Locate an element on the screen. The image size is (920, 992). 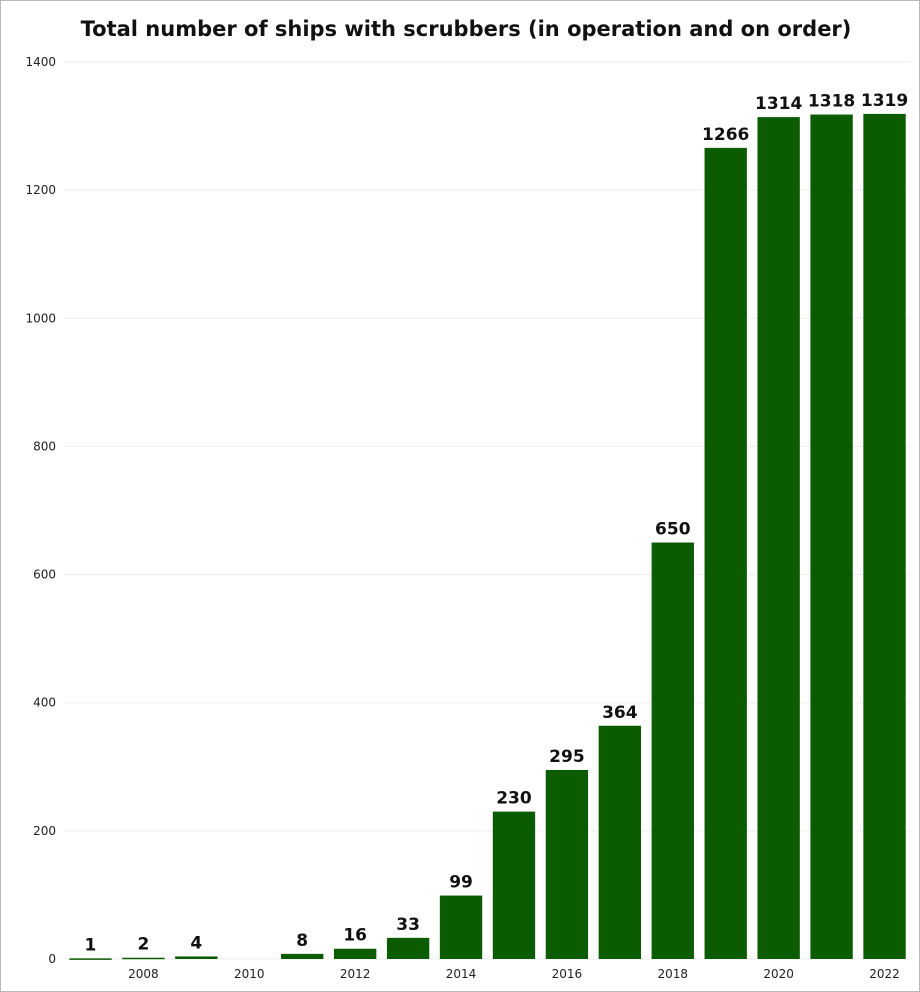
data-label: 1318 is located at coordinates (831, 102).